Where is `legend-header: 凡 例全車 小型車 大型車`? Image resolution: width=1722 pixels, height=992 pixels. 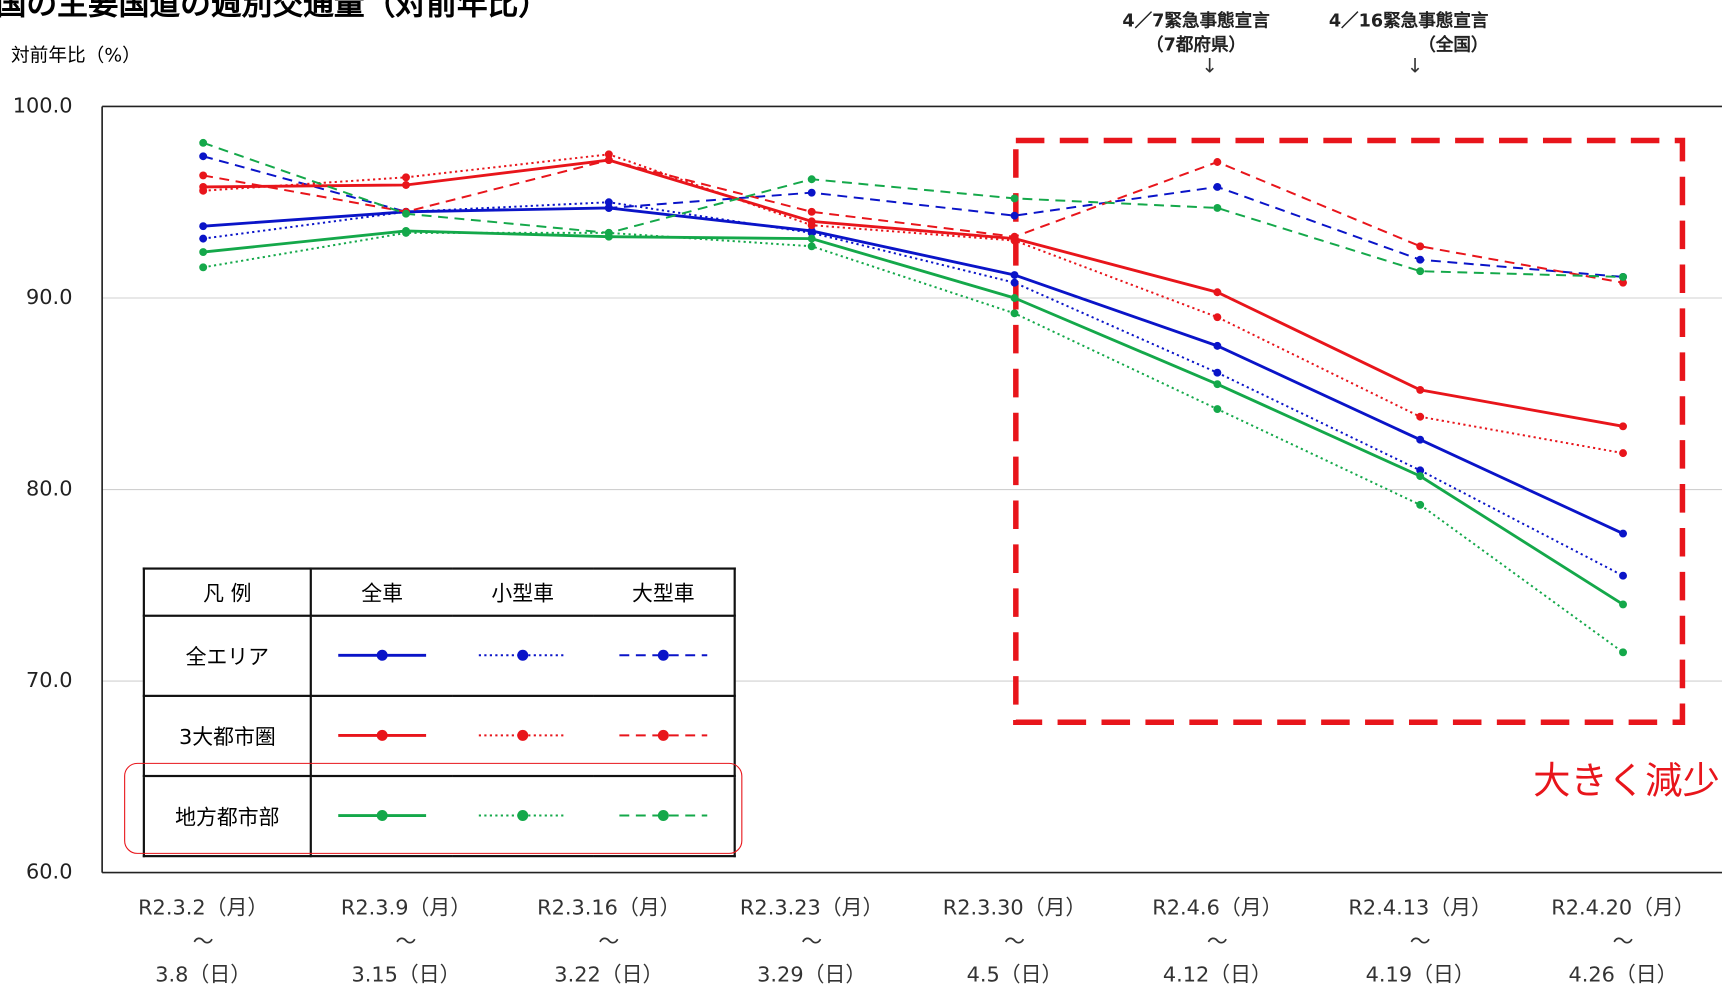
legend-header: 凡 例全車 小型車 大型車 is located at coordinates (439, 592).